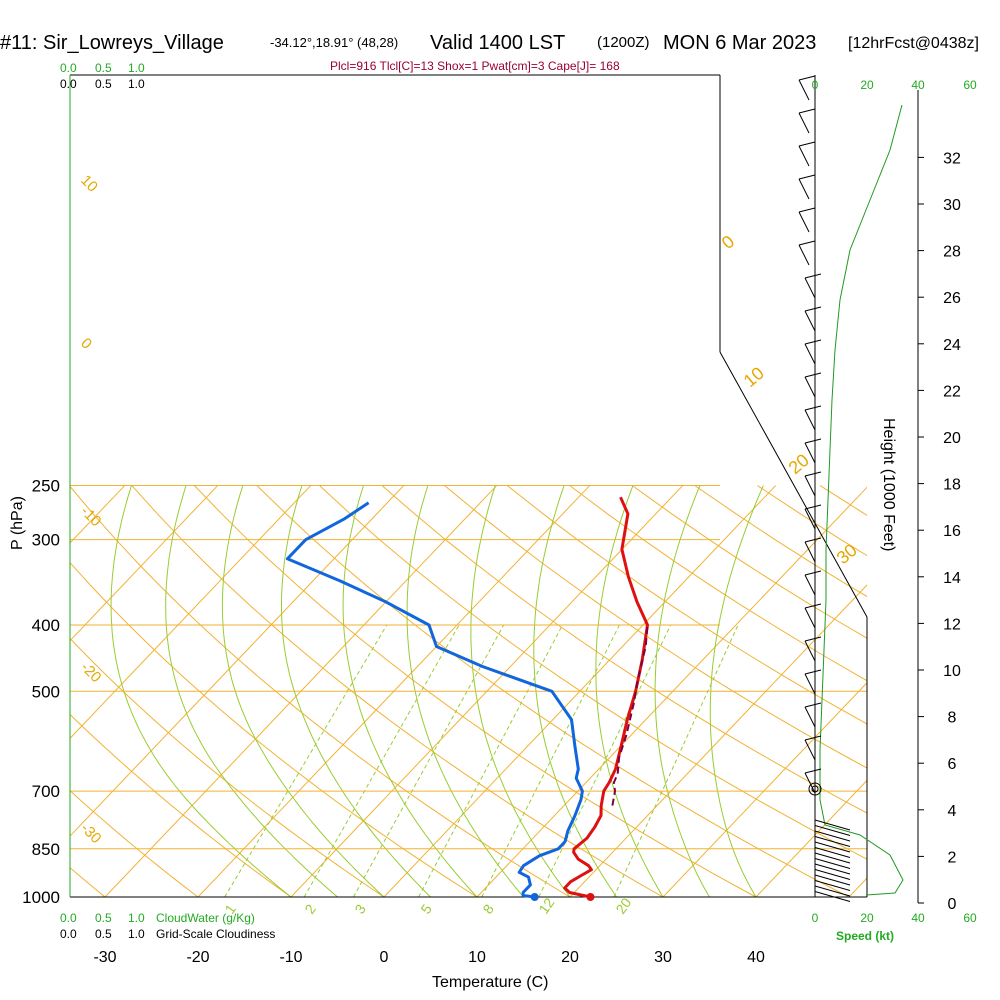 The width and height of the screenshot is (1000, 1000). Describe the element at coordinates (952, 158) in the screenshot. I see `height-tick-label: 32` at that location.